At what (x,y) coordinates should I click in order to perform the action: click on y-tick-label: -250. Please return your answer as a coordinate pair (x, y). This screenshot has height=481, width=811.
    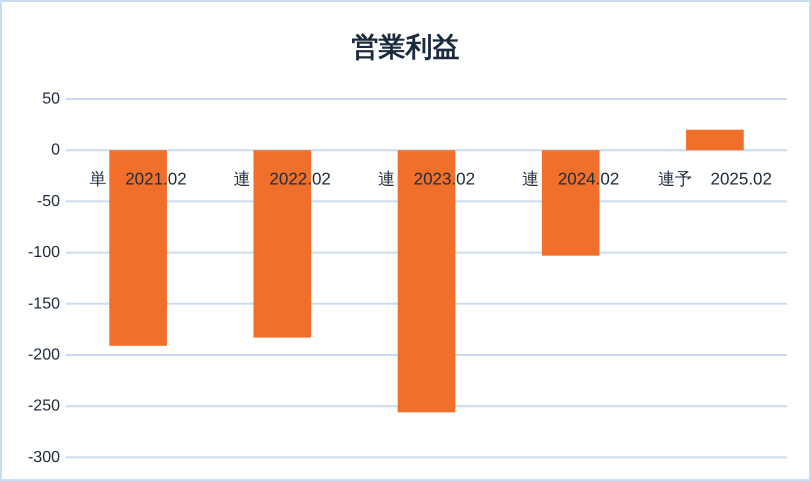
    Looking at the image, I should click on (44, 406).